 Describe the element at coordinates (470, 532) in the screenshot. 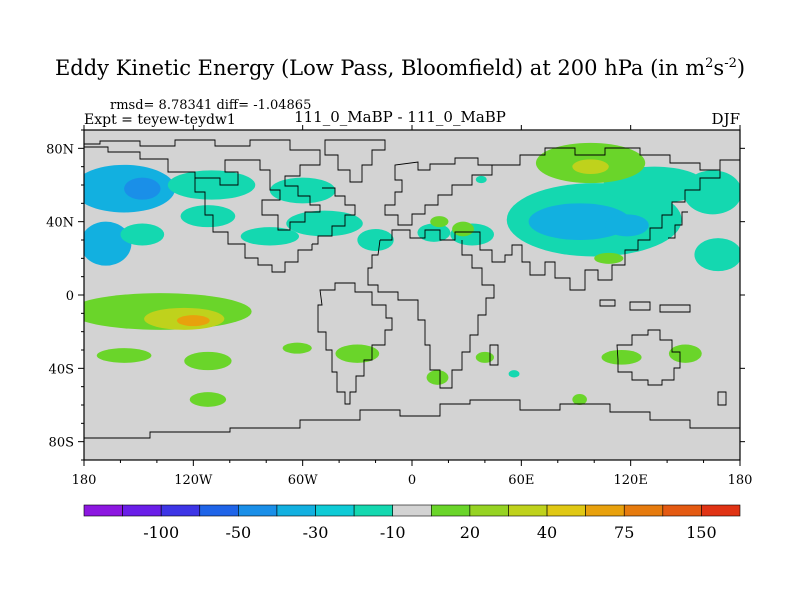

I see `colorbar-label: 20` at that location.